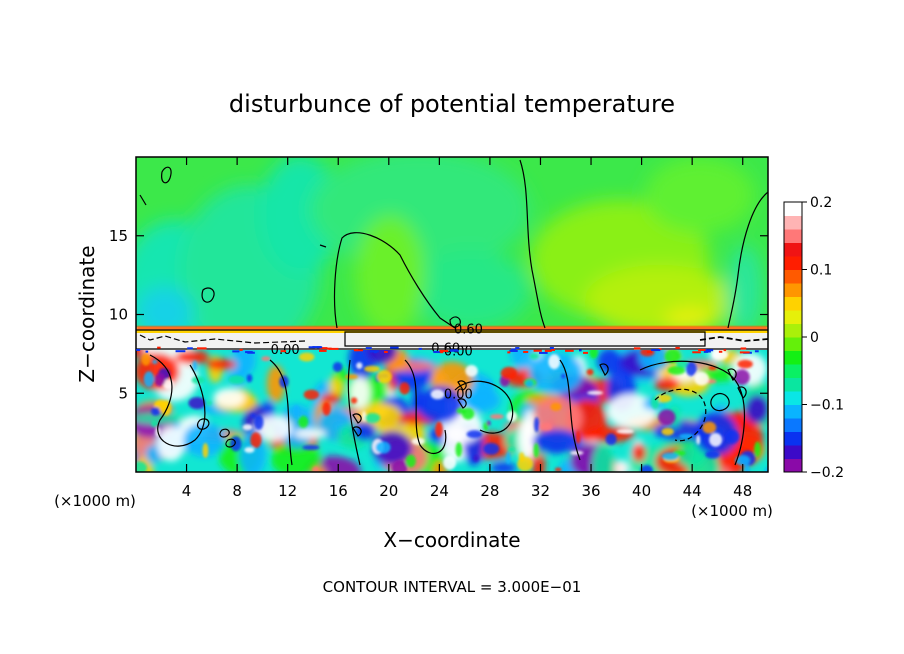  Describe the element at coordinates (118, 236) in the screenshot. I see `y-tick-label: 15` at that location.